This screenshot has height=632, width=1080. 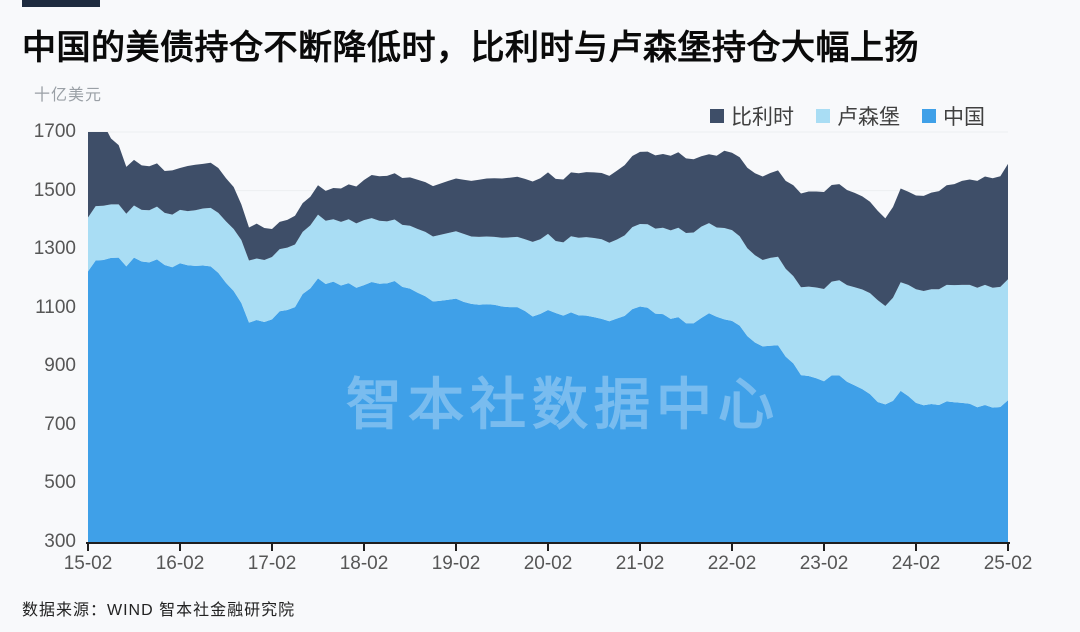 I want to click on y-axis-unit-label: 十亿美元, so click(x=68, y=95).